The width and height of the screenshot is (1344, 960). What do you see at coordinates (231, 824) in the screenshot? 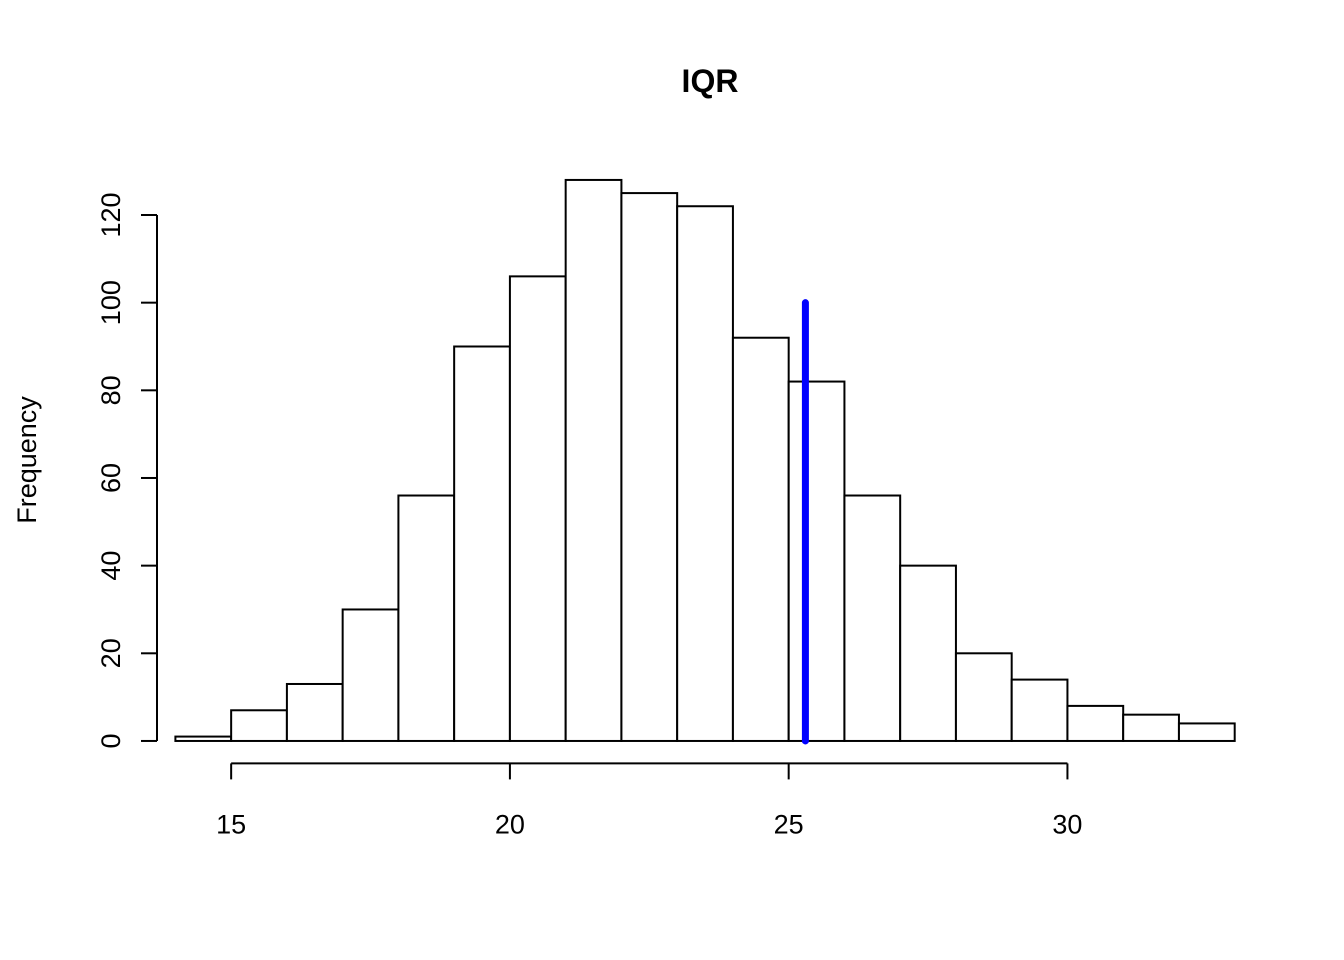
I see `x-tick-label: 15` at bounding box center [231, 824].